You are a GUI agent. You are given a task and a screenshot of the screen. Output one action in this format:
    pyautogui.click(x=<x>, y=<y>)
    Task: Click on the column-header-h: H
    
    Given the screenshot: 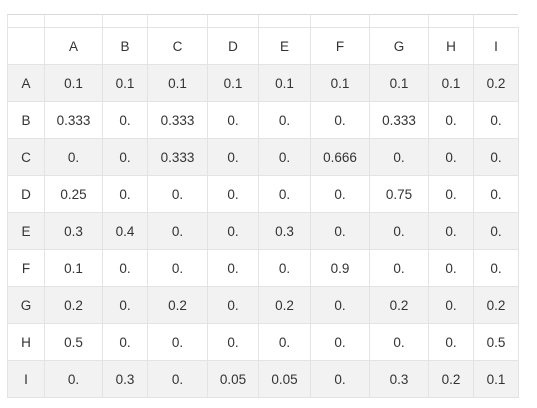 What is the action you would take?
    pyautogui.click(x=451, y=46)
    